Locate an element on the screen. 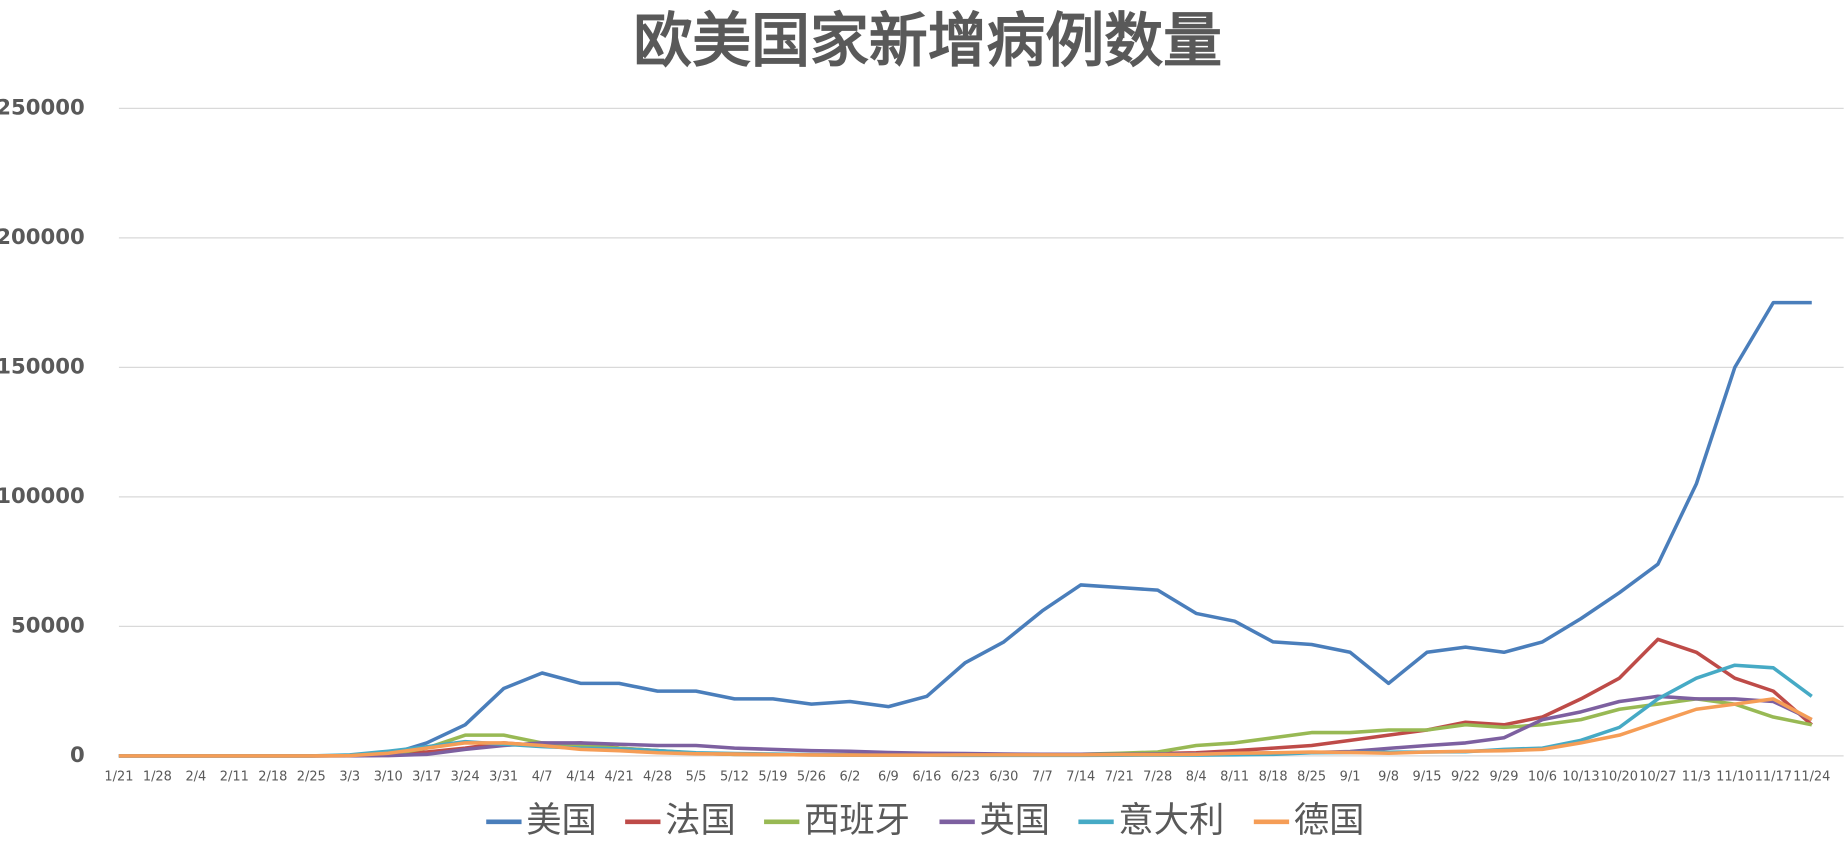 The width and height of the screenshot is (1846, 856). x-tick-label: 10/13 is located at coordinates (1580, 777).